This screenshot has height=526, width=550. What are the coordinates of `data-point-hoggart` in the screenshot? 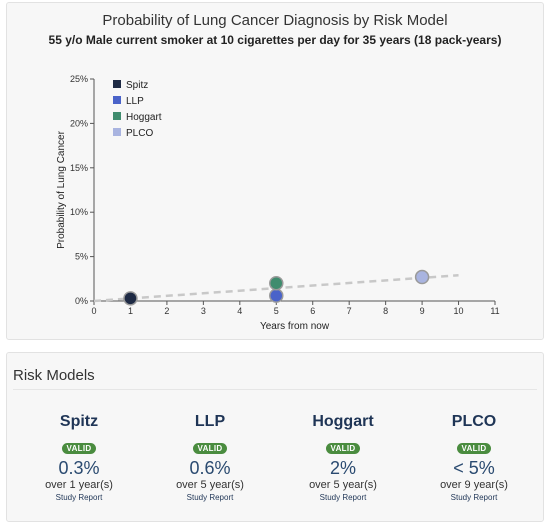 It's located at (276, 283).